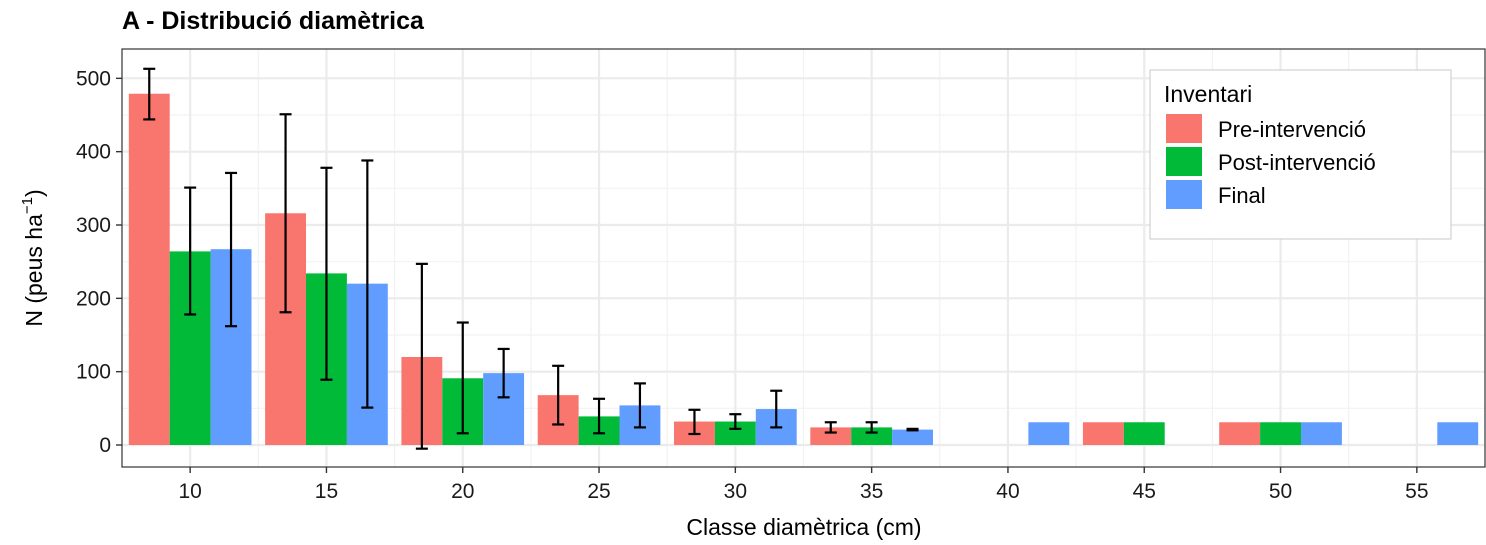  Describe the element at coordinates (1297, 162) in the screenshot. I see `legend-label: Post-intervenció` at that location.